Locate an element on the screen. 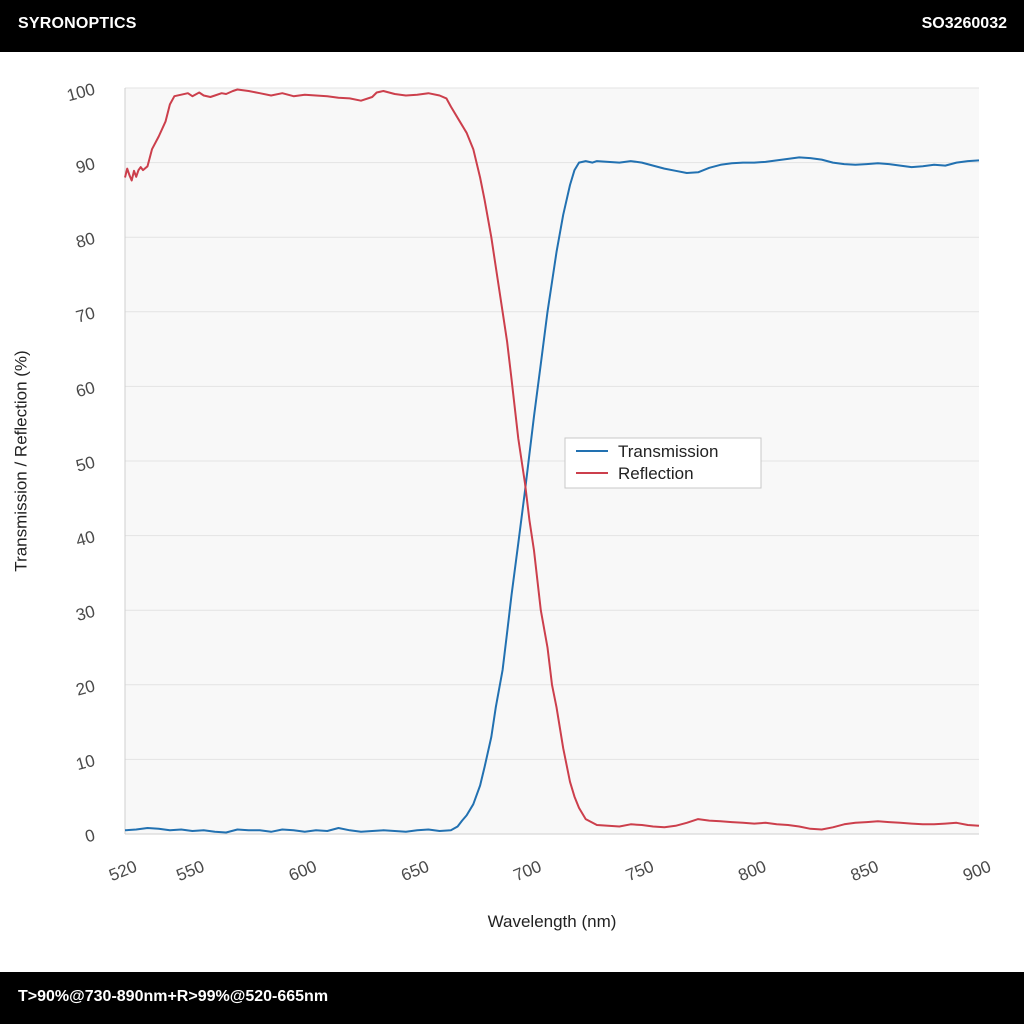  y-tick-label: 50 is located at coordinates (85, 464).